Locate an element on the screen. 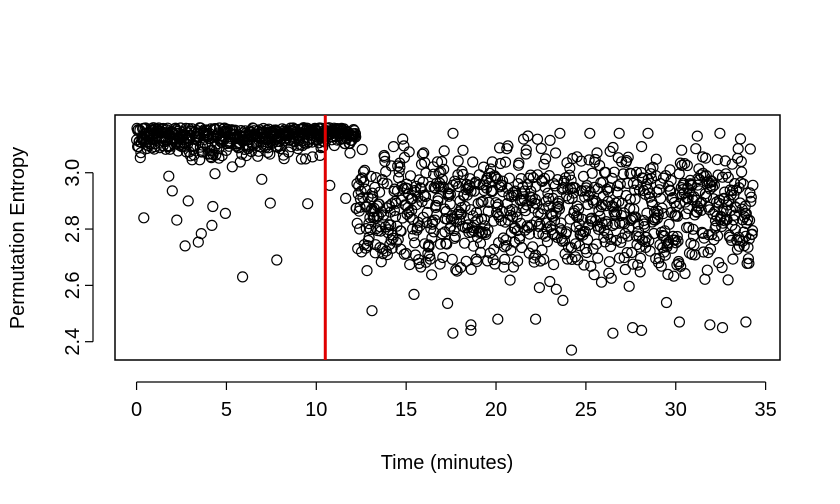  y-axis: 2.4 2.6 2.8 3.0 is located at coordinates (78, 257).